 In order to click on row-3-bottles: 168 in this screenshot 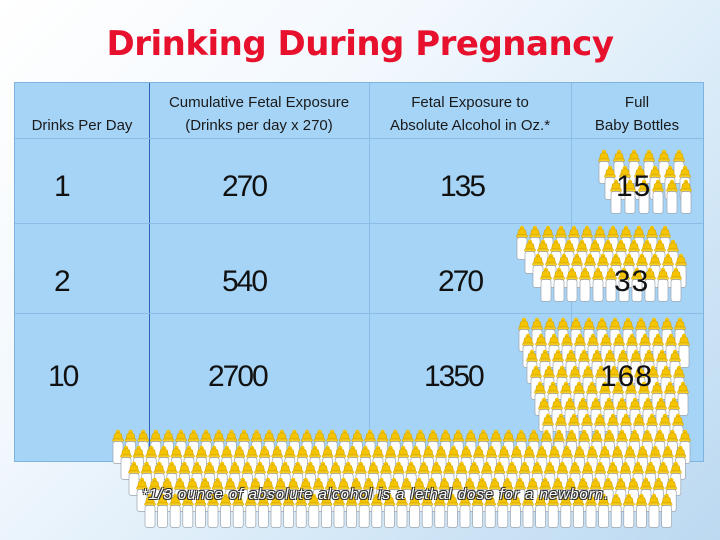, I will do `click(627, 376)`.